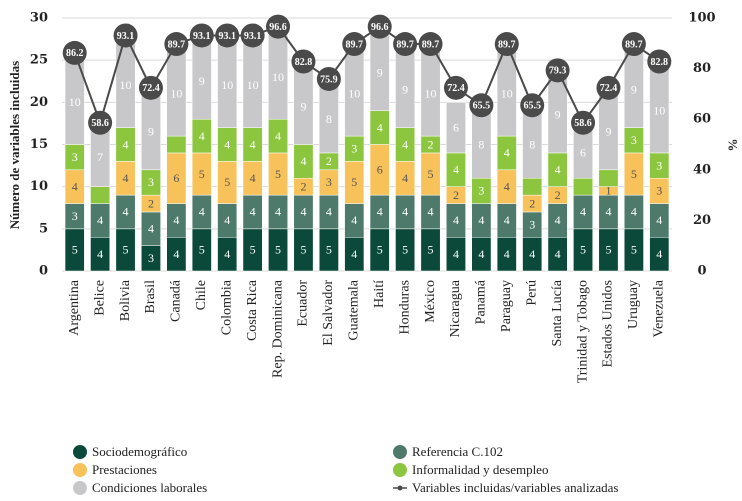 This screenshot has width=742, height=501. What do you see at coordinates (124, 469) in the screenshot?
I see `legend-label: Prestaciones` at bounding box center [124, 469].